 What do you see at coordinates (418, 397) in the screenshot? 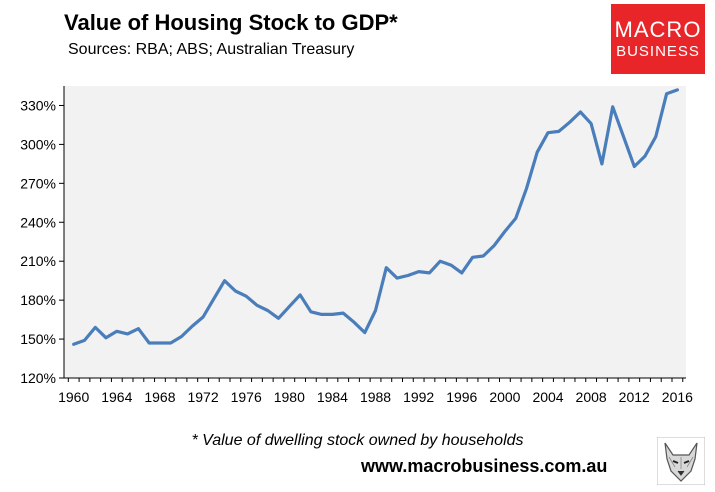
I see `x-tick-label: 1992` at bounding box center [418, 397].